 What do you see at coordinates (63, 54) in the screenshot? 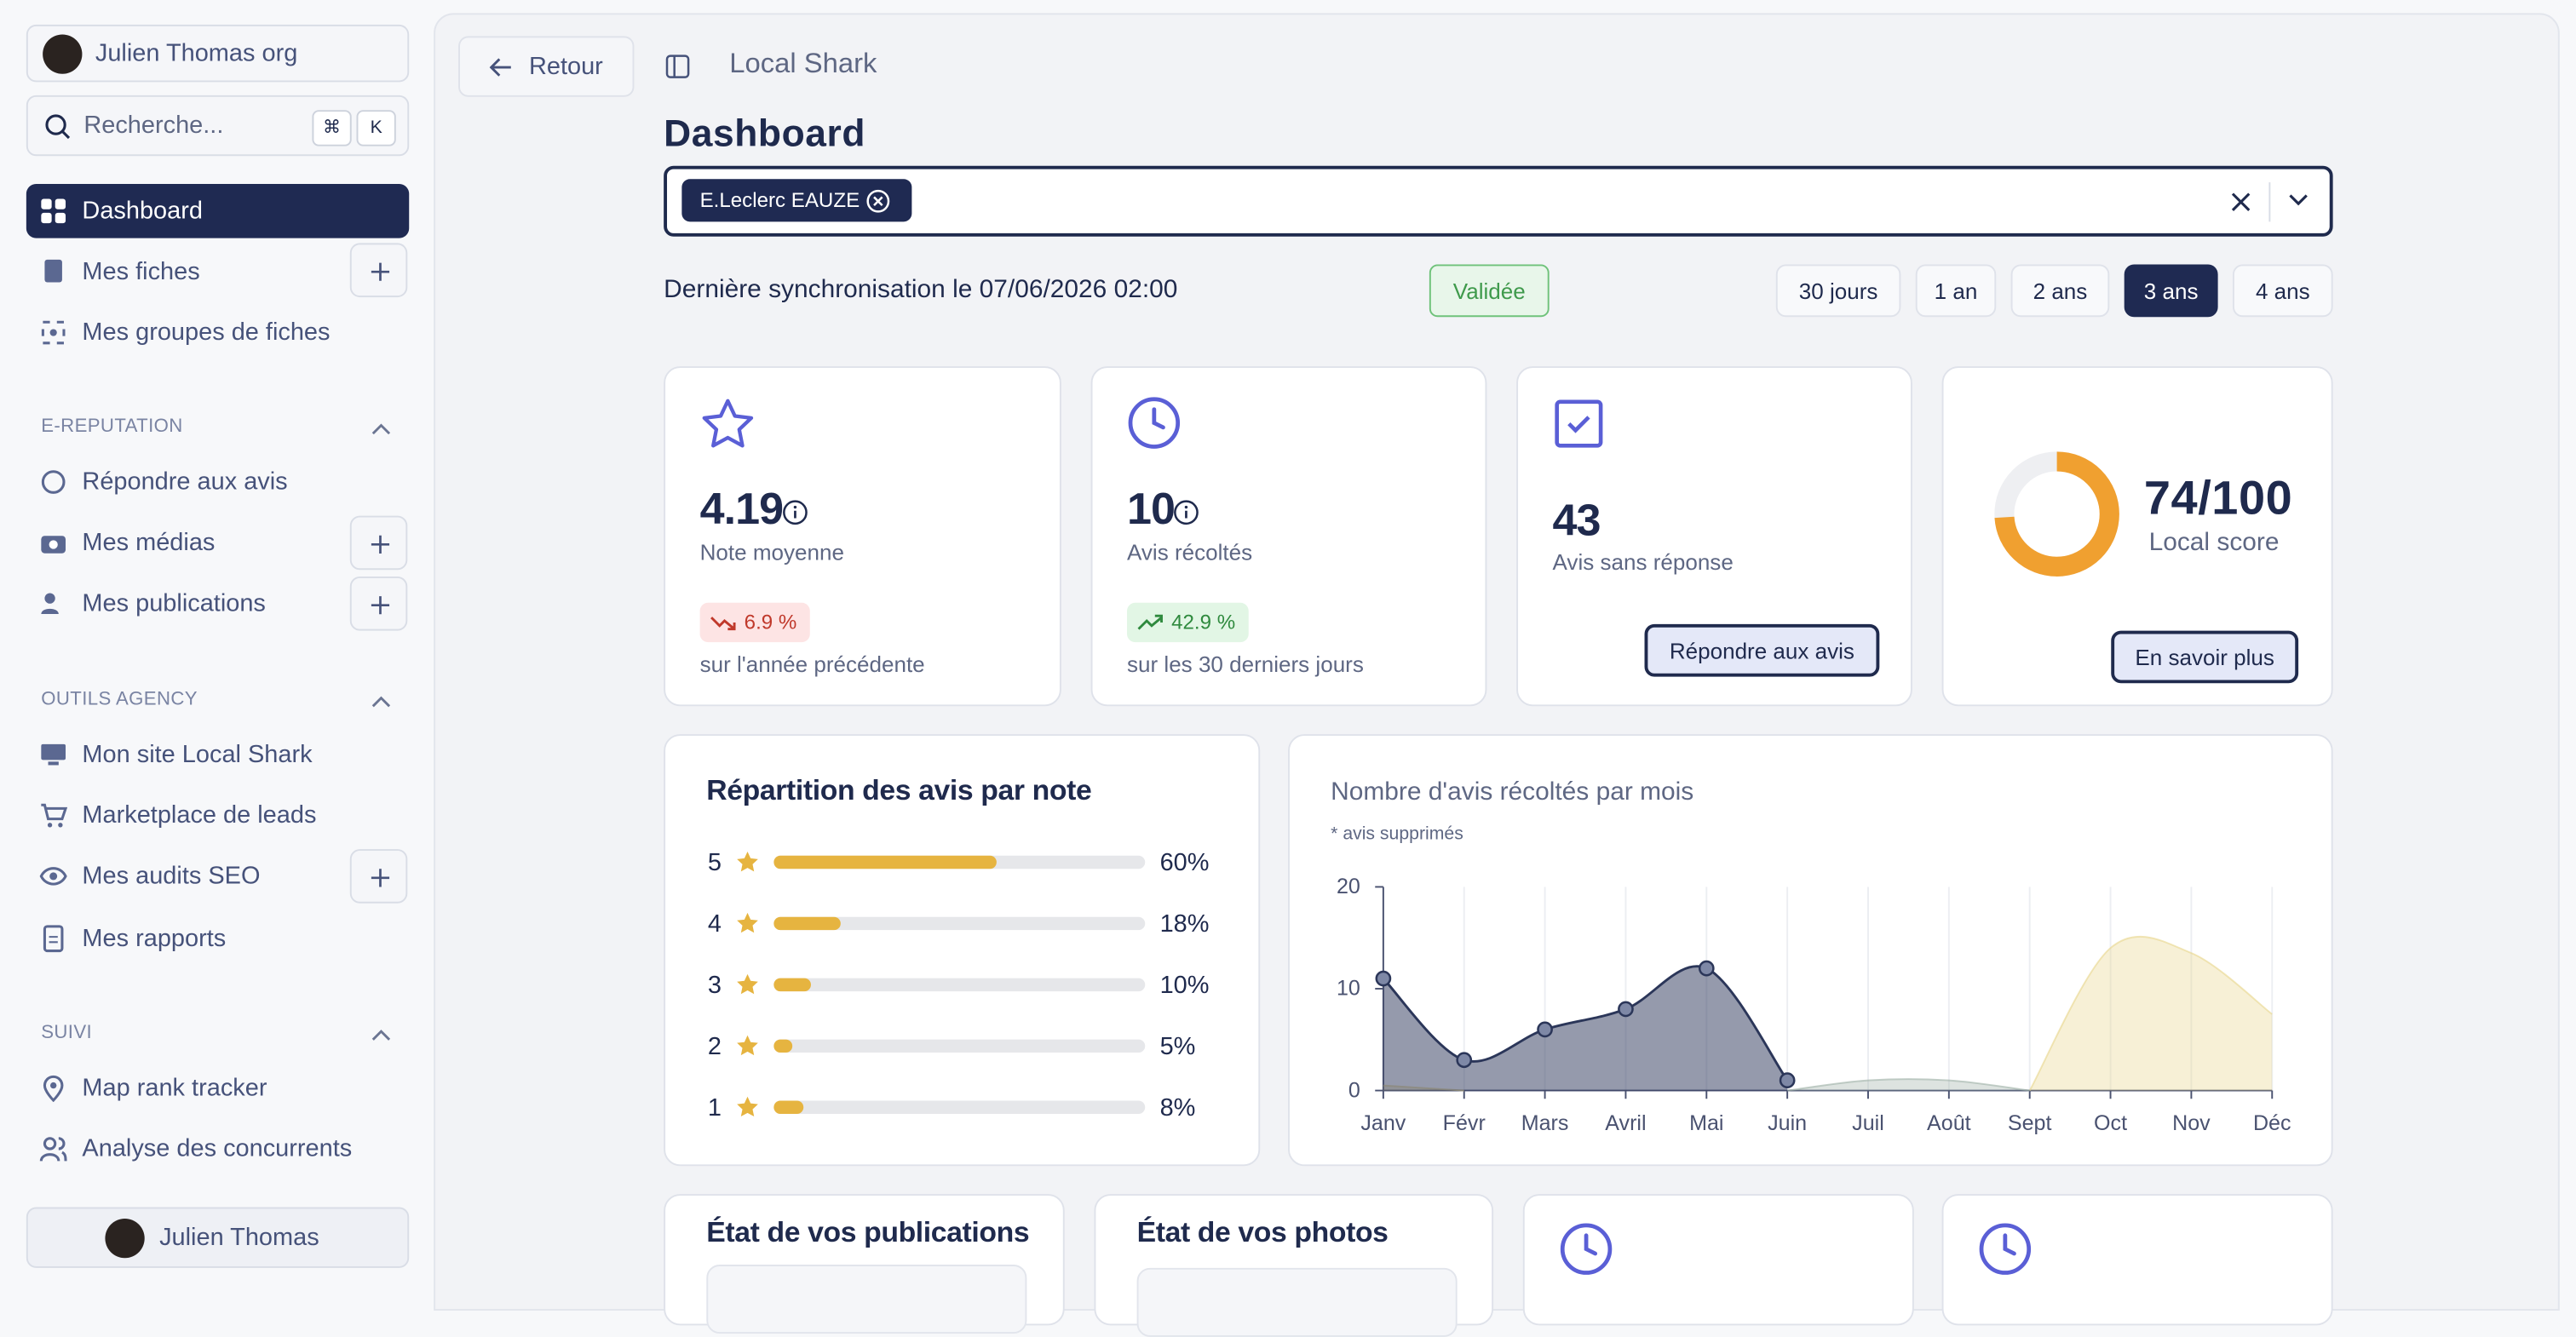
I see `avatar` at bounding box center [63, 54].